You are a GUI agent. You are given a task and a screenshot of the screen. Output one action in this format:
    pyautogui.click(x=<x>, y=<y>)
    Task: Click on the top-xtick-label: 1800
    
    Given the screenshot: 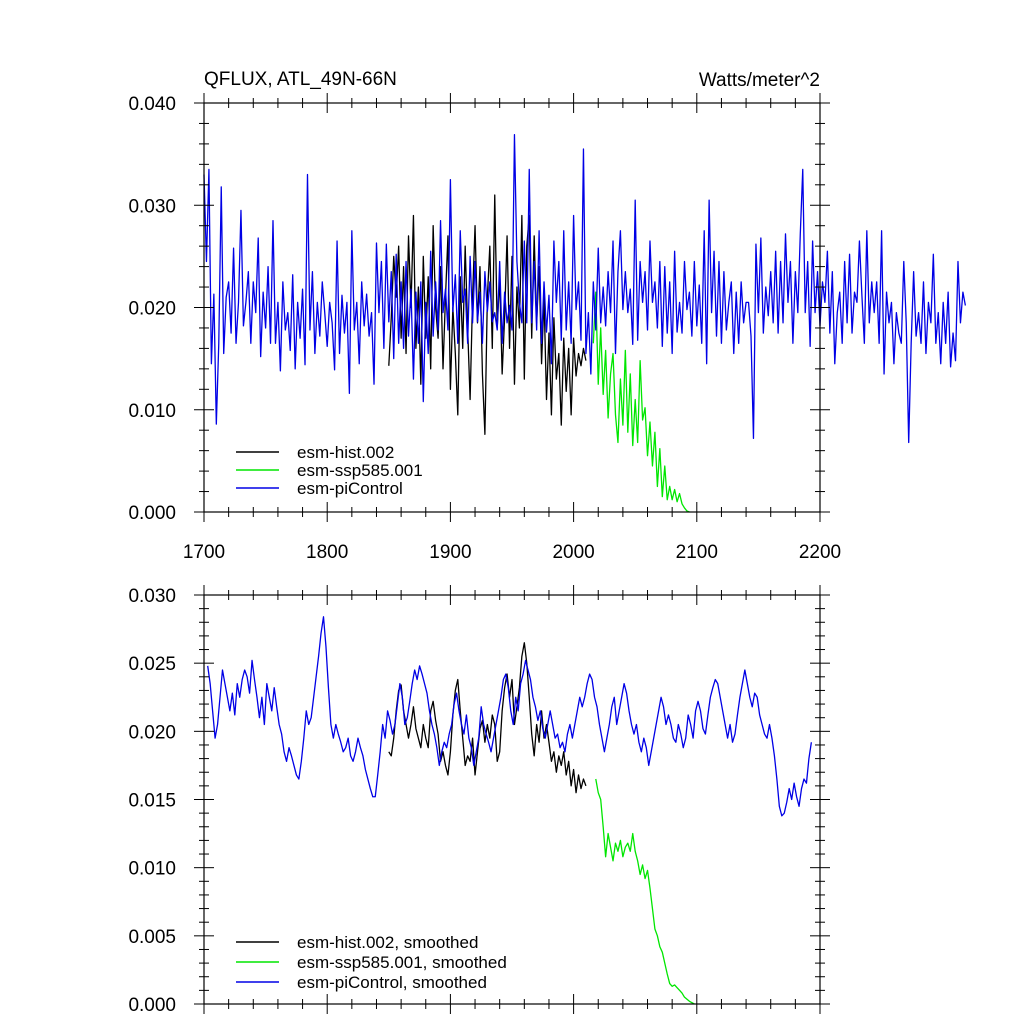 What is the action you would take?
    pyautogui.click(x=327, y=552)
    